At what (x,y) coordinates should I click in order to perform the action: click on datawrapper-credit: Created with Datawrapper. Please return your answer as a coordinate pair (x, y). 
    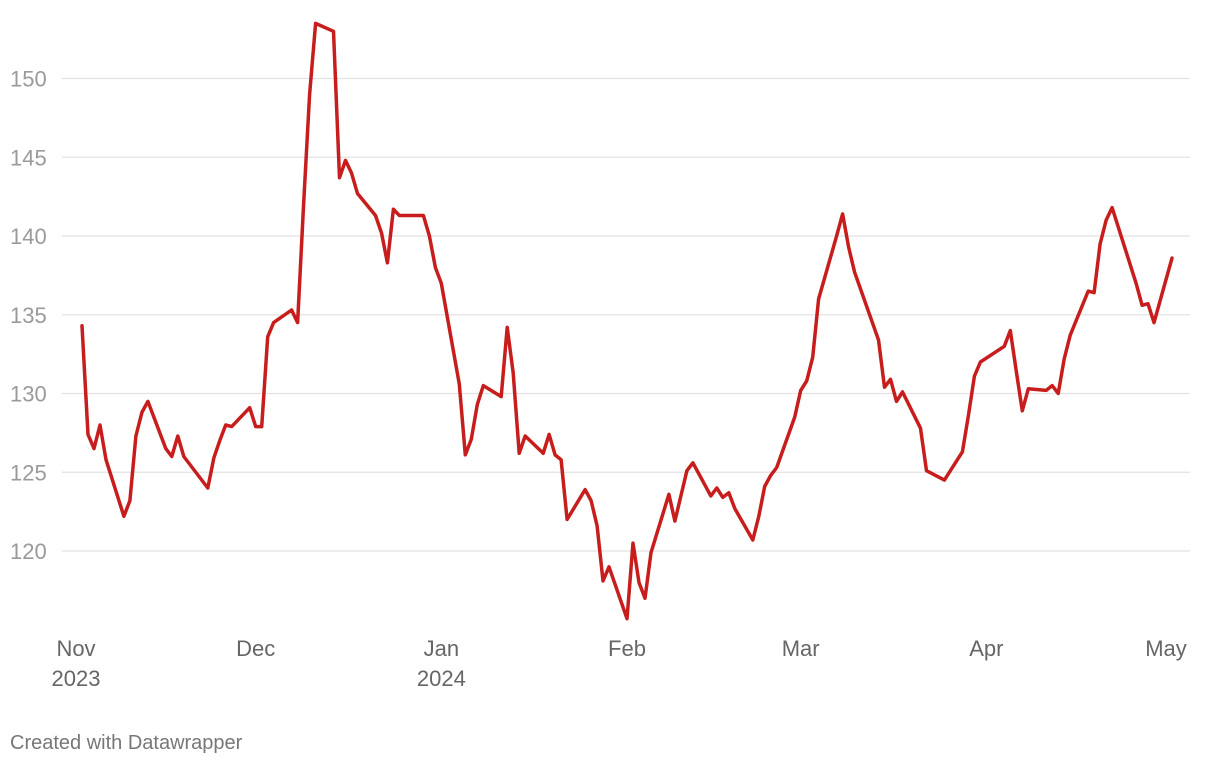
    Looking at the image, I should click on (126, 743).